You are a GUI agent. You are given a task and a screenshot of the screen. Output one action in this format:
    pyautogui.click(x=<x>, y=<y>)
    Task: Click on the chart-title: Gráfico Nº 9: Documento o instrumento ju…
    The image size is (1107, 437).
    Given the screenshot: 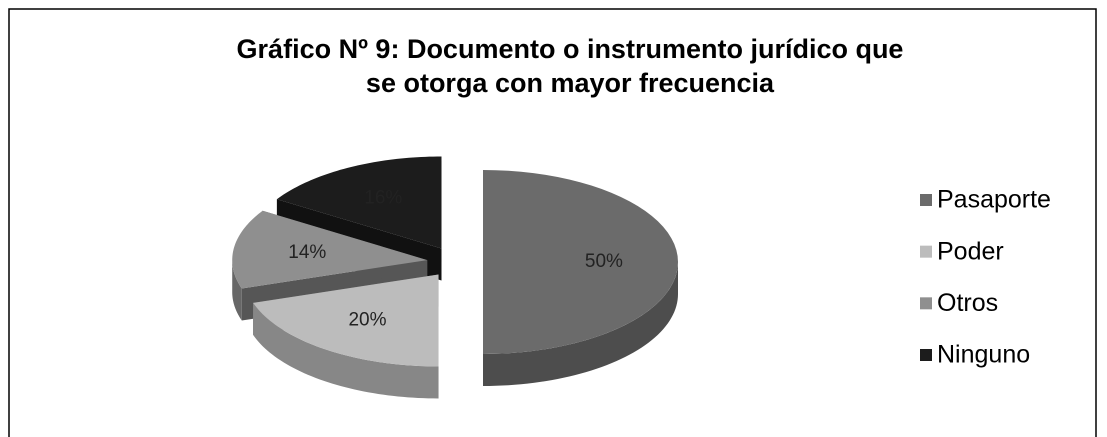 What is the action you would take?
    pyautogui.click(x=570, y=66)
    